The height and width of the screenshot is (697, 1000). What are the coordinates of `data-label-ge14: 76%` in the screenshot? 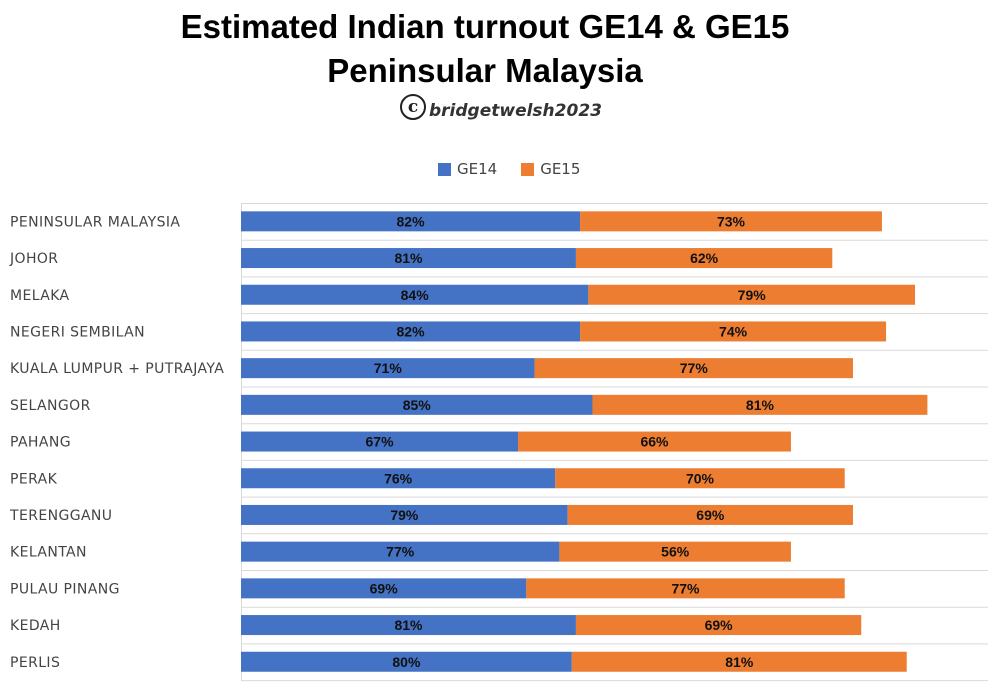 It's located at (398, 478).